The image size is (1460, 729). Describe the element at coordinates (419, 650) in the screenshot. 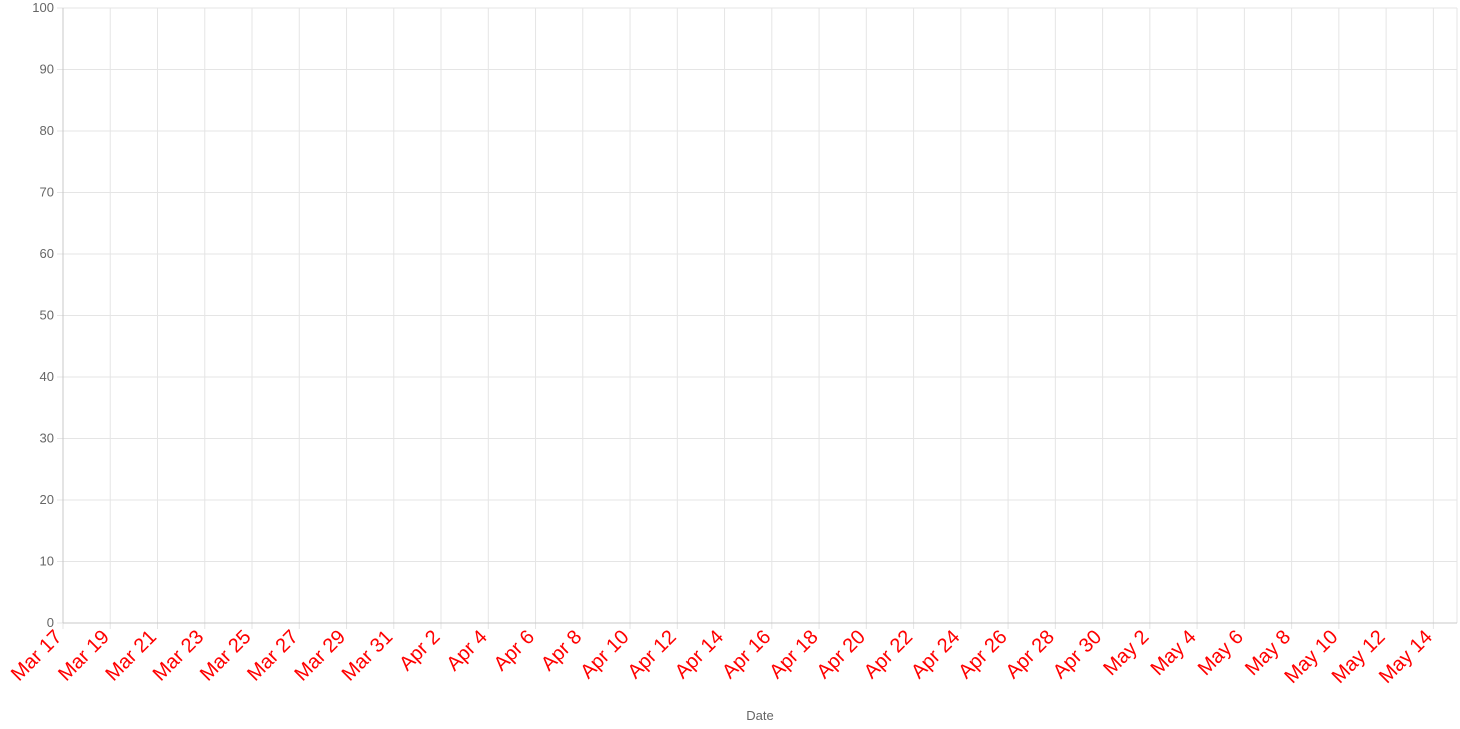

I see `x-tick-label: Apr 2` at that location.